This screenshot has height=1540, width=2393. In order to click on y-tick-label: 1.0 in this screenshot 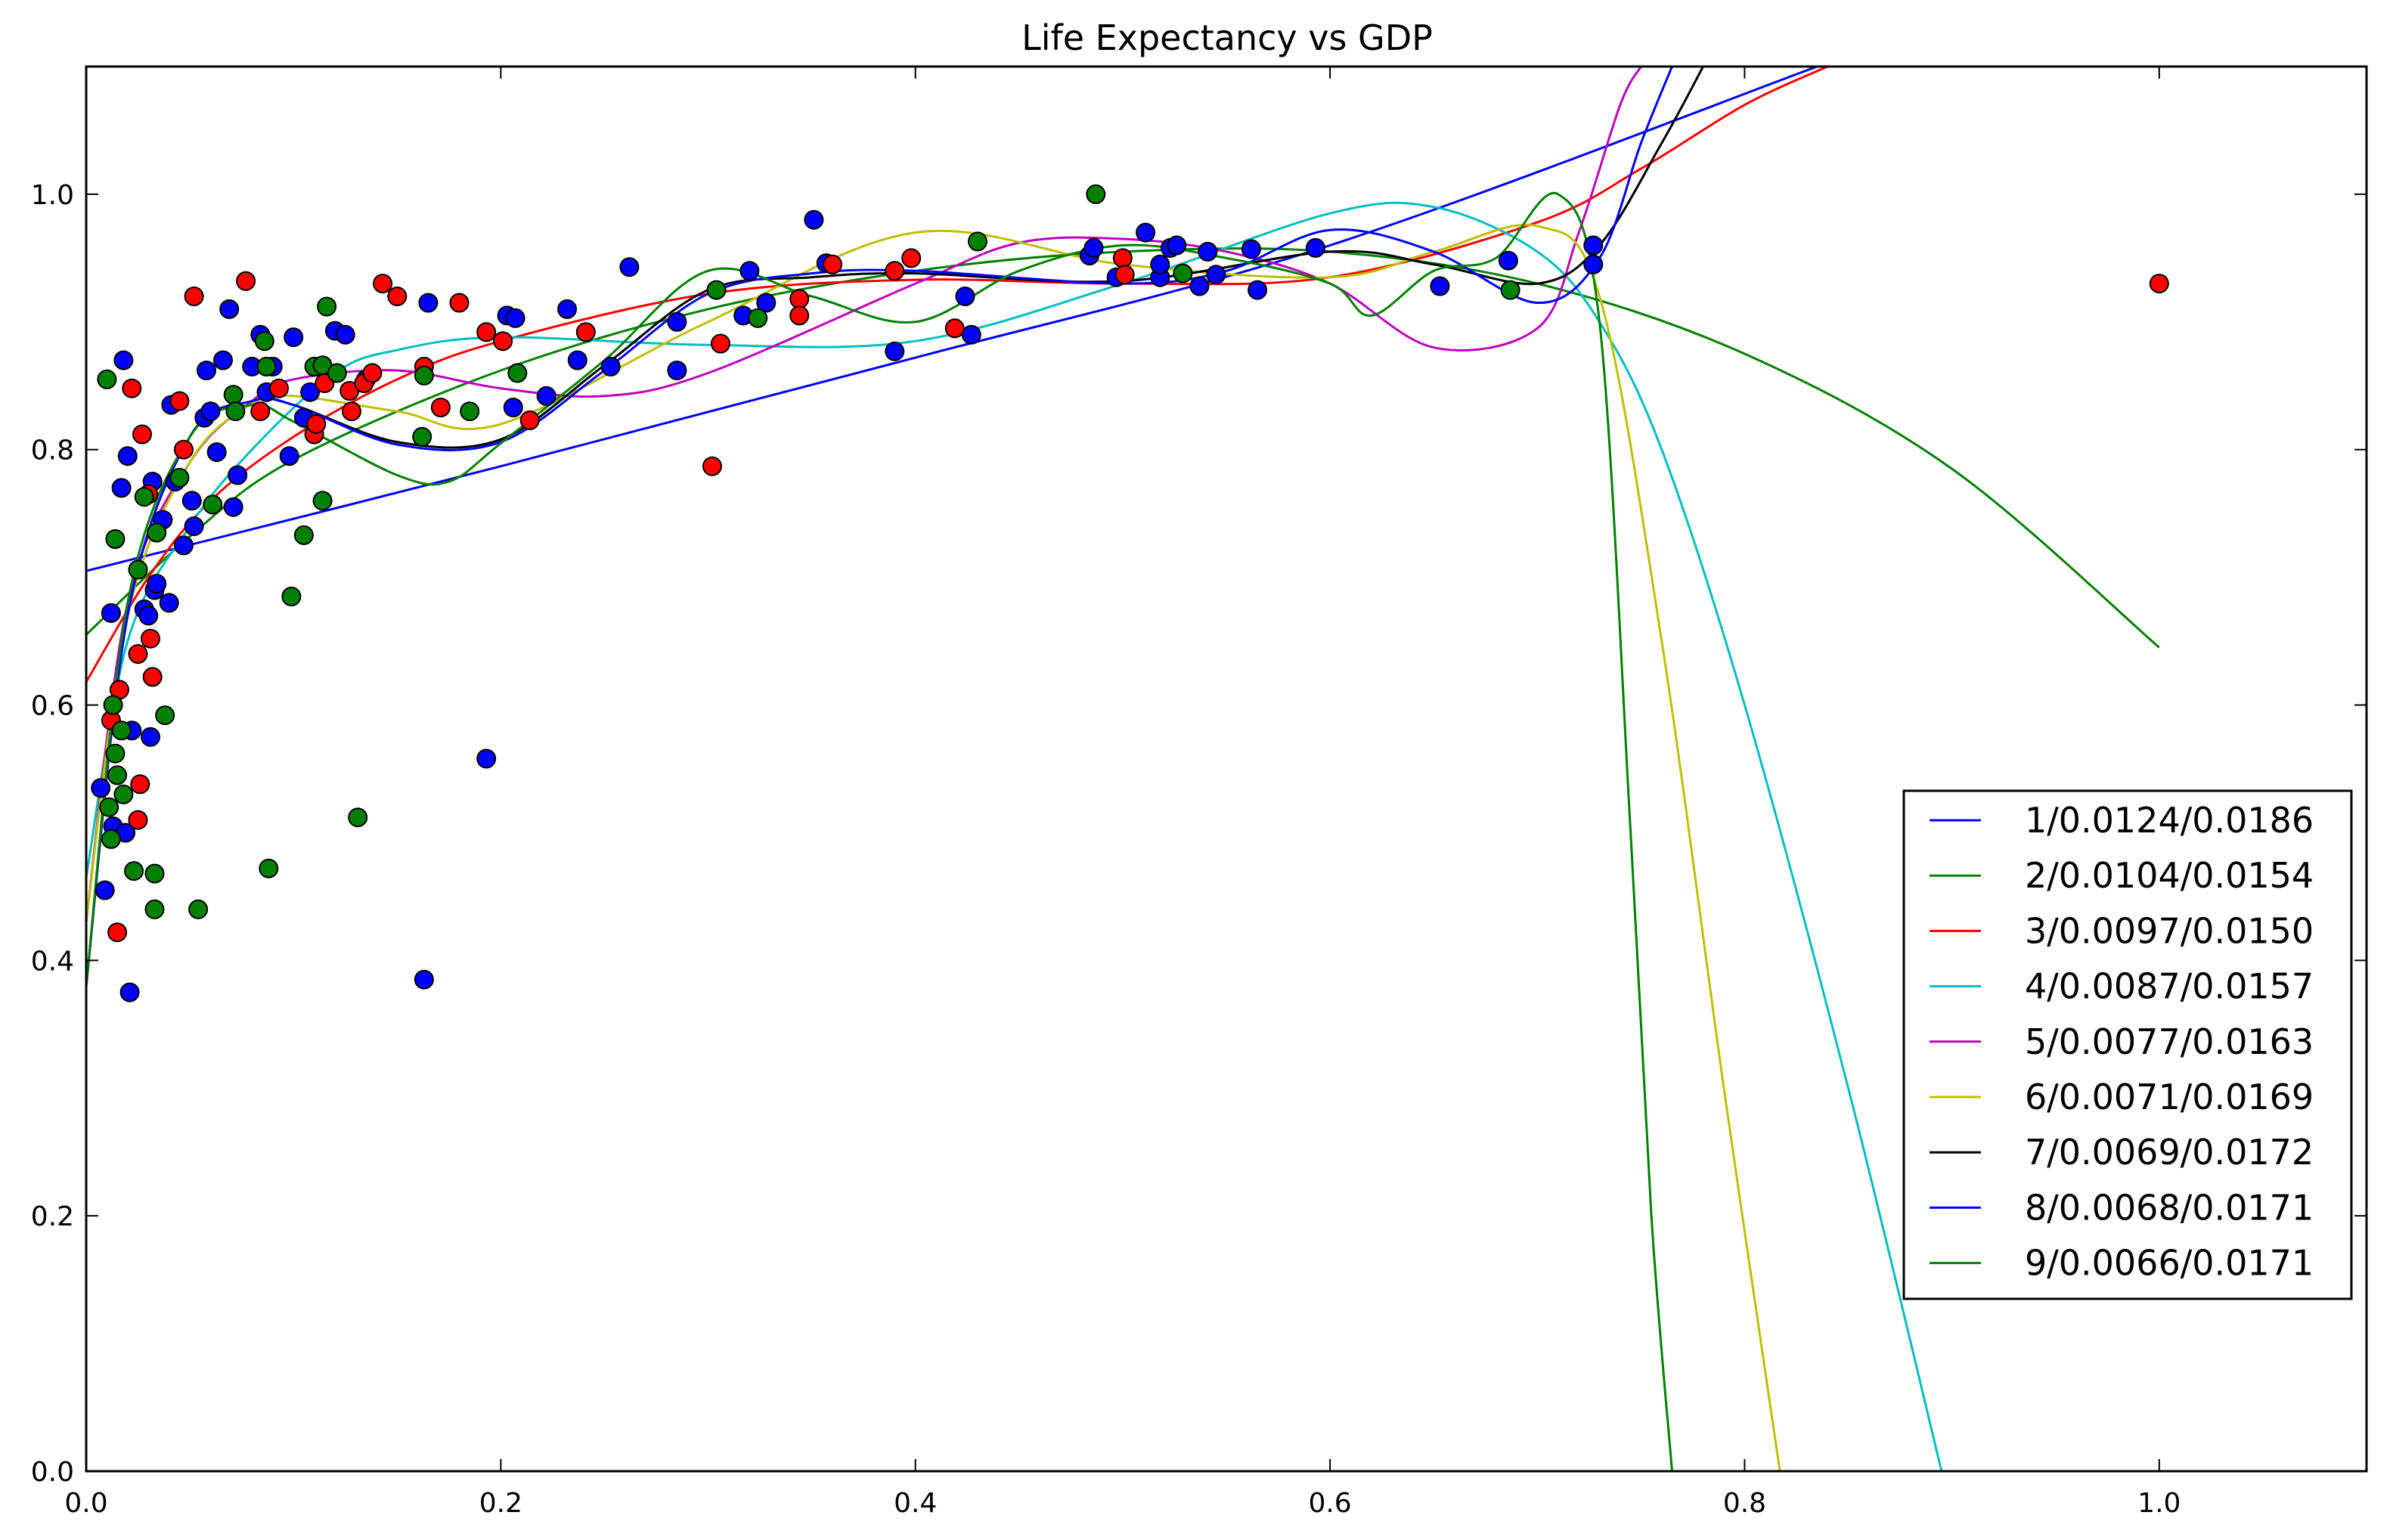, I will do `click(53, 196)`.